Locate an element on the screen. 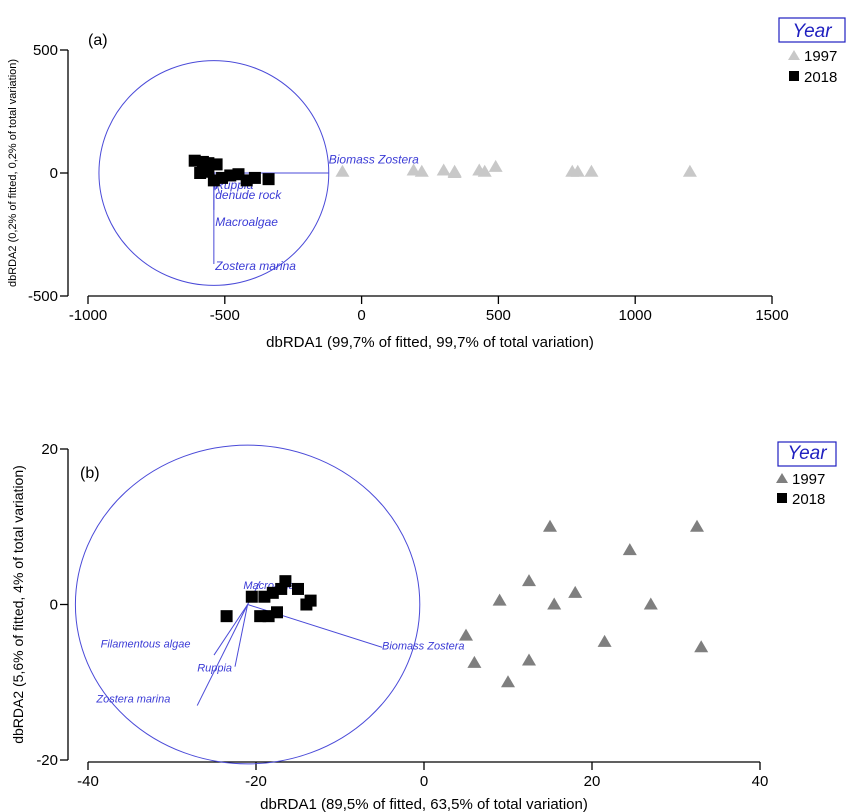  x-tick-label: 500 is located at coordinates (498, 315).